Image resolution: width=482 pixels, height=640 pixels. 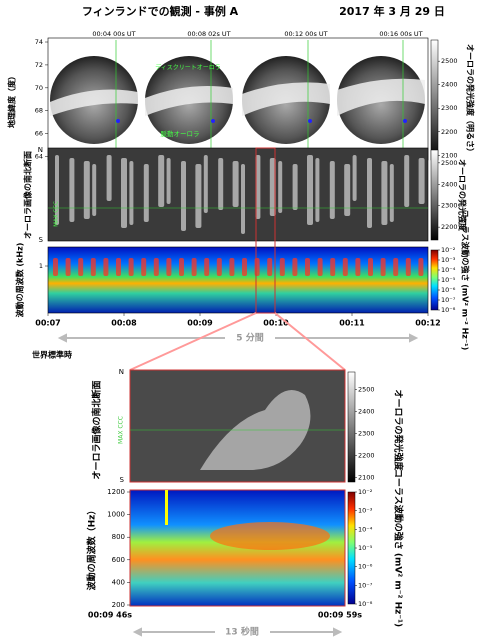 I want to click on colorbar-tick-label: 2100, so click(x=449, y=155).